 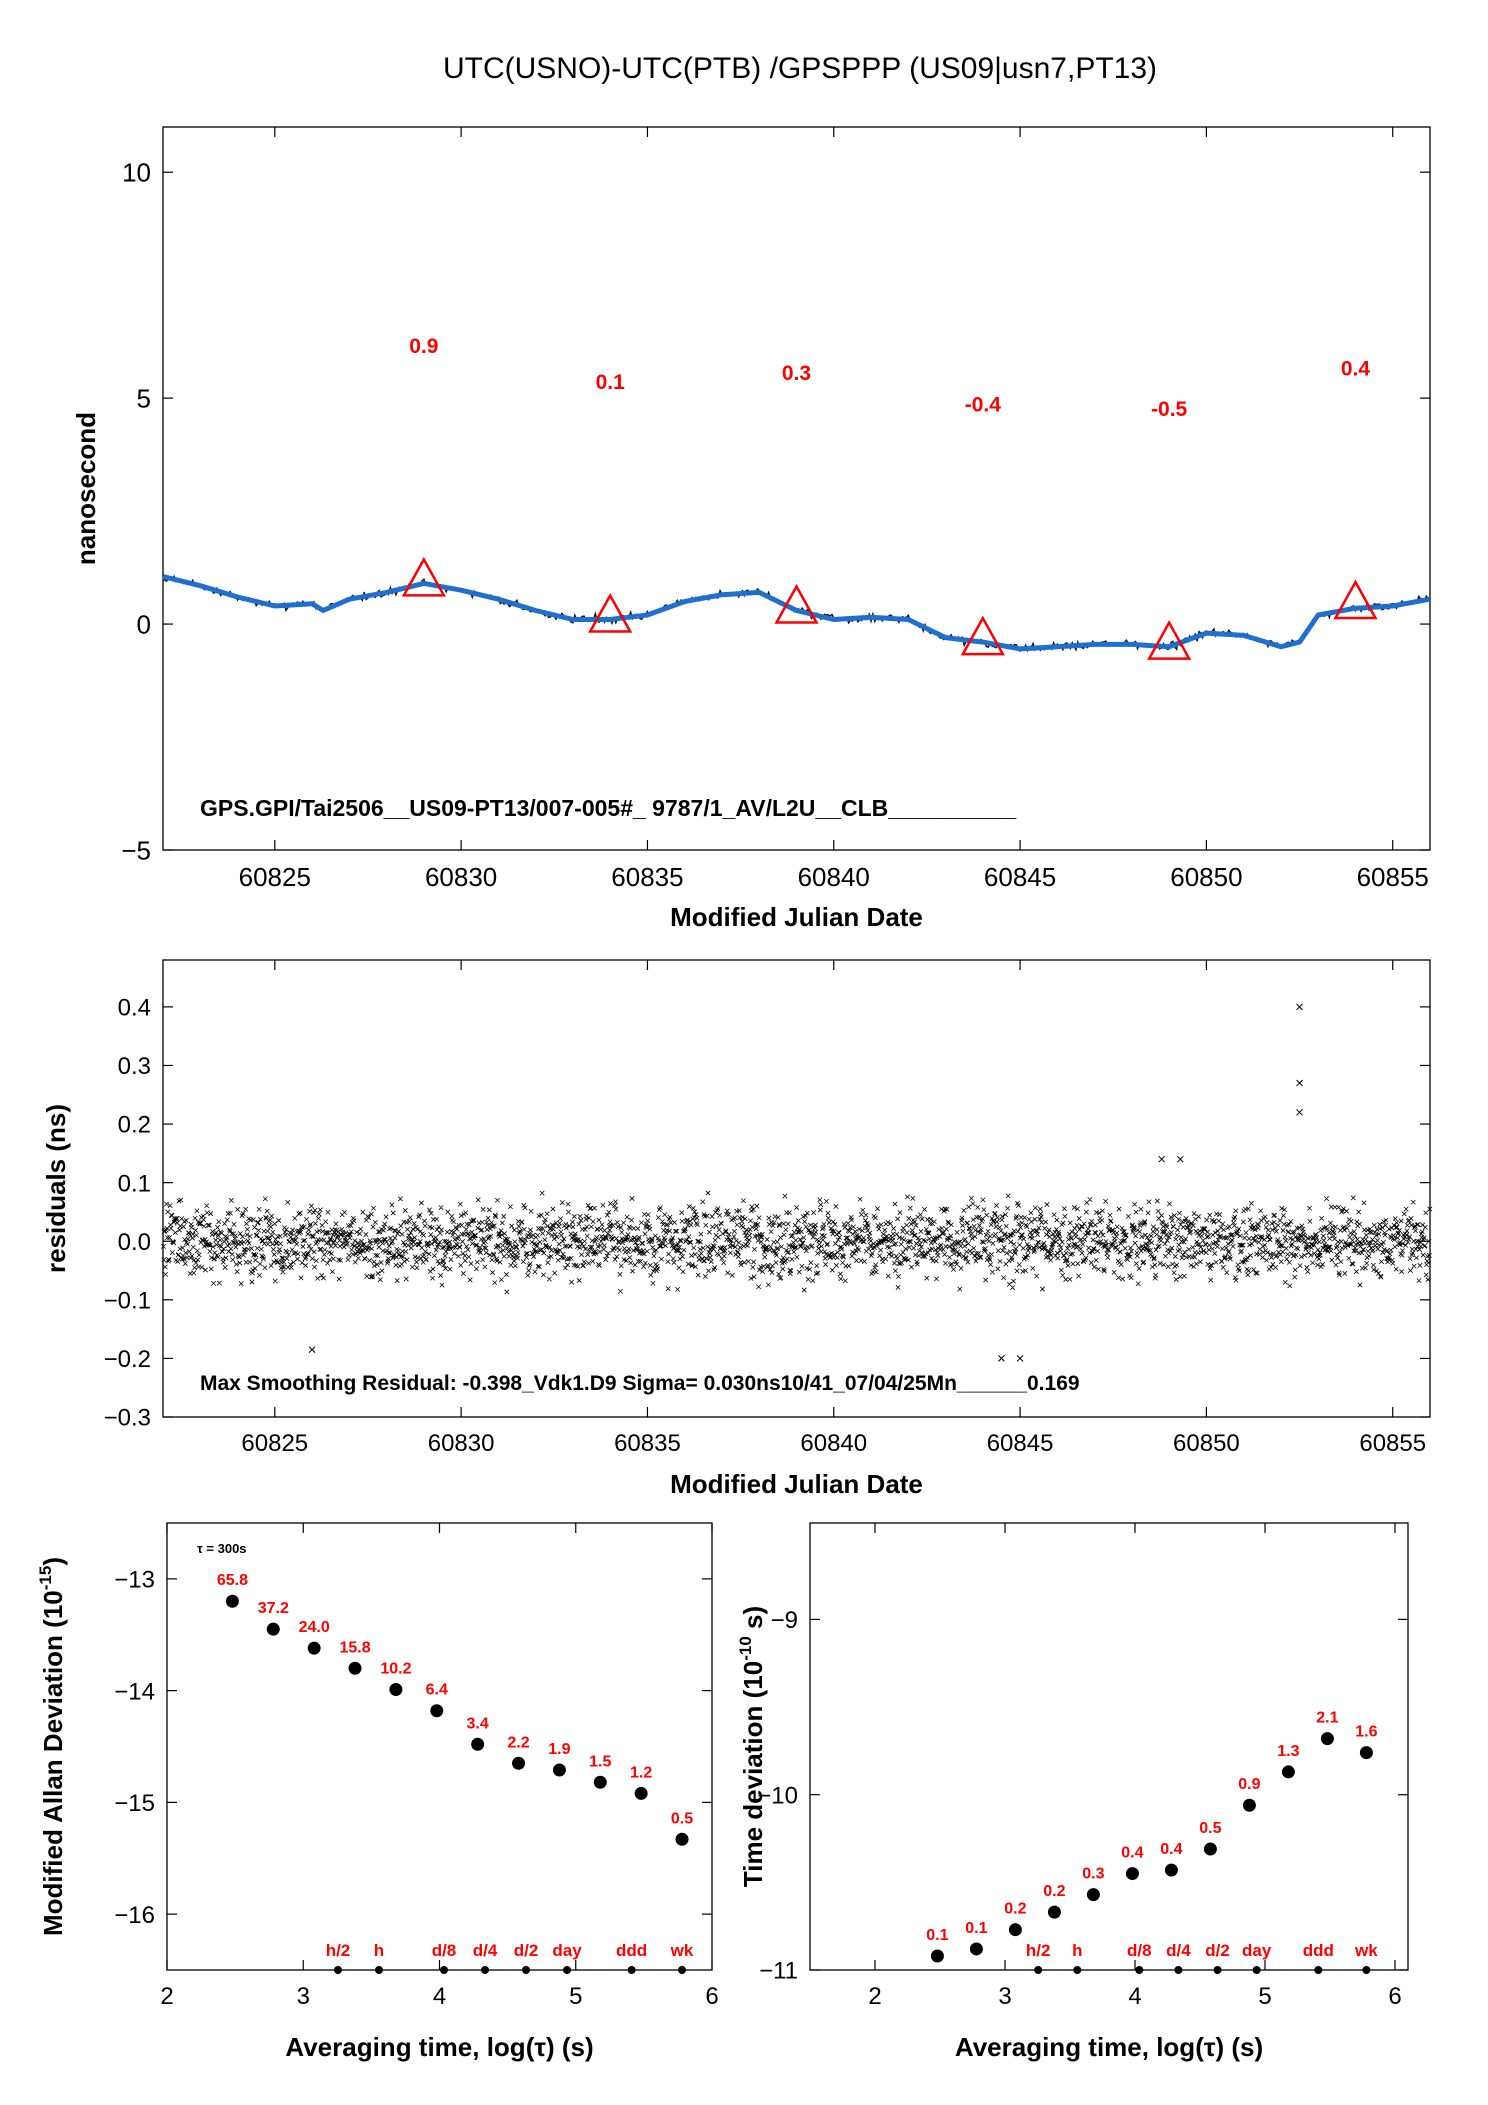 I want to click on deviation-value-label: 1.5, so click(x=600, y=1761).